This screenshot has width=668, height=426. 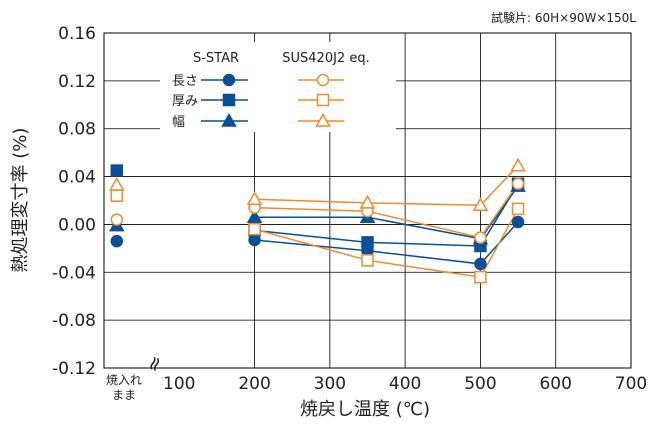 What do you see at coordinates (325, 58) in the screenshot?
I see `legend-header-sus420j2: SUS420J2 eq.` at bounding box center [325, 58].